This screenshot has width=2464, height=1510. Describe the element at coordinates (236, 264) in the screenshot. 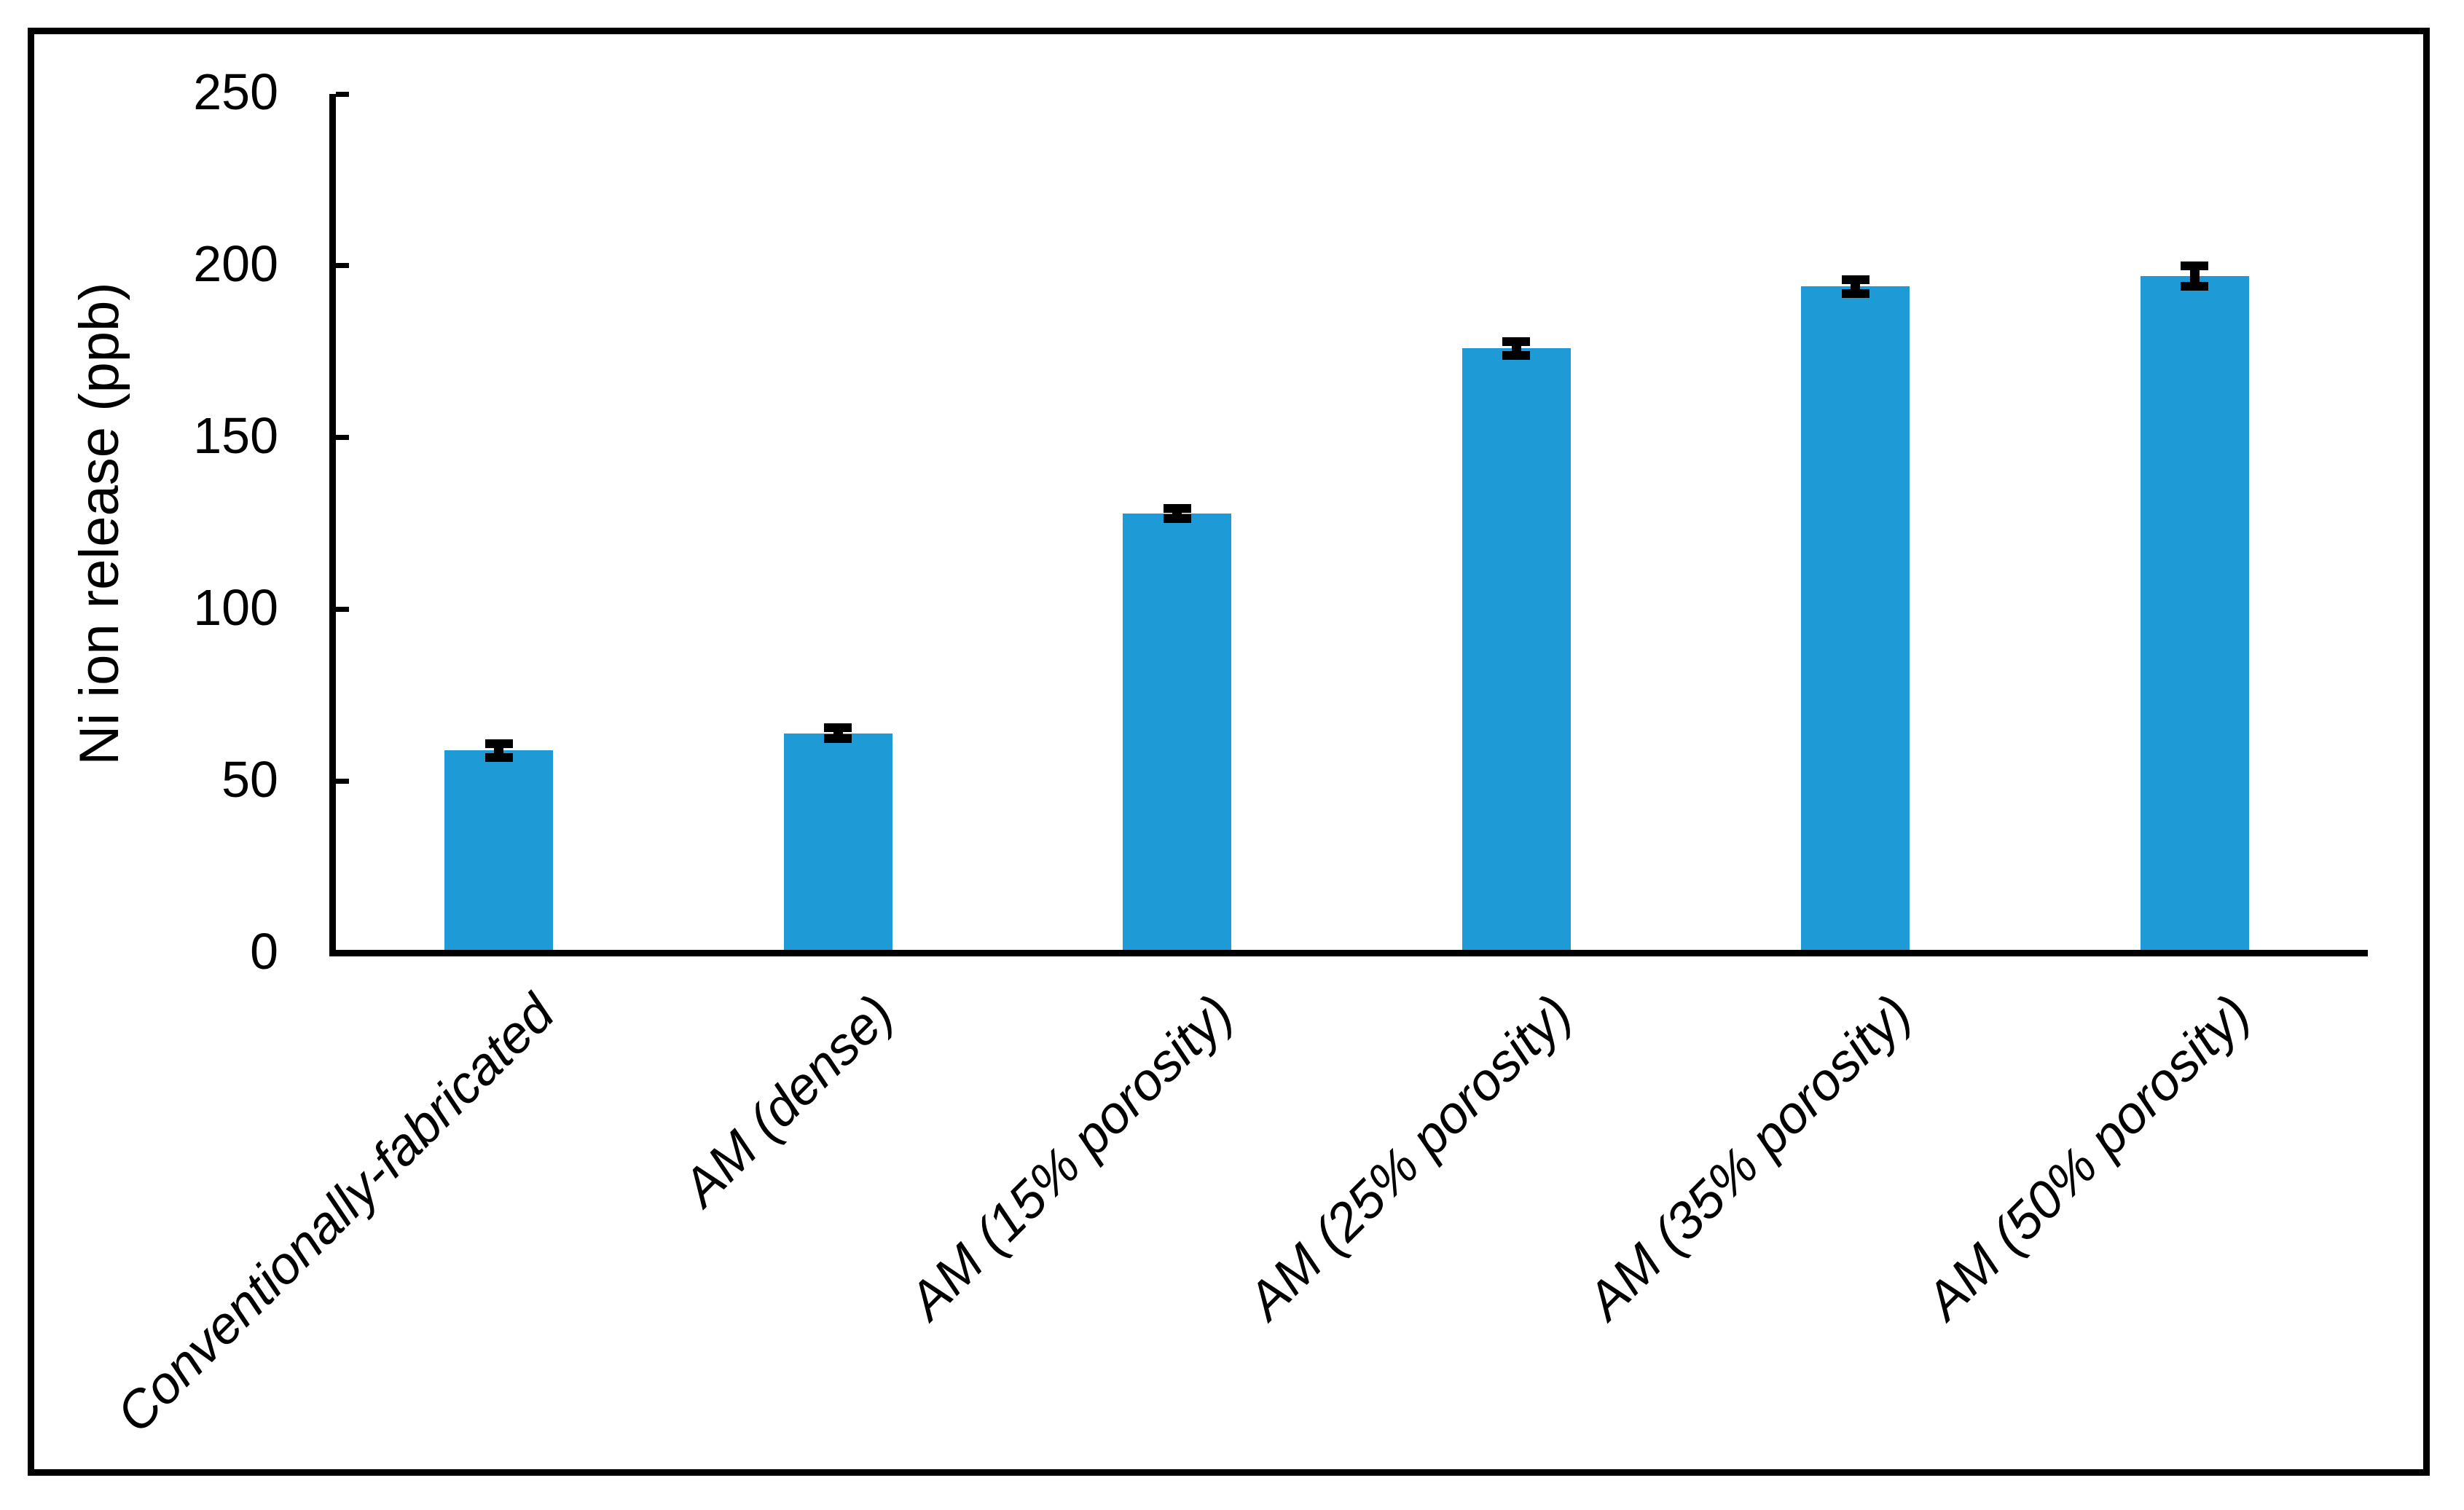

I see `y-tick-label: 200` at that location.